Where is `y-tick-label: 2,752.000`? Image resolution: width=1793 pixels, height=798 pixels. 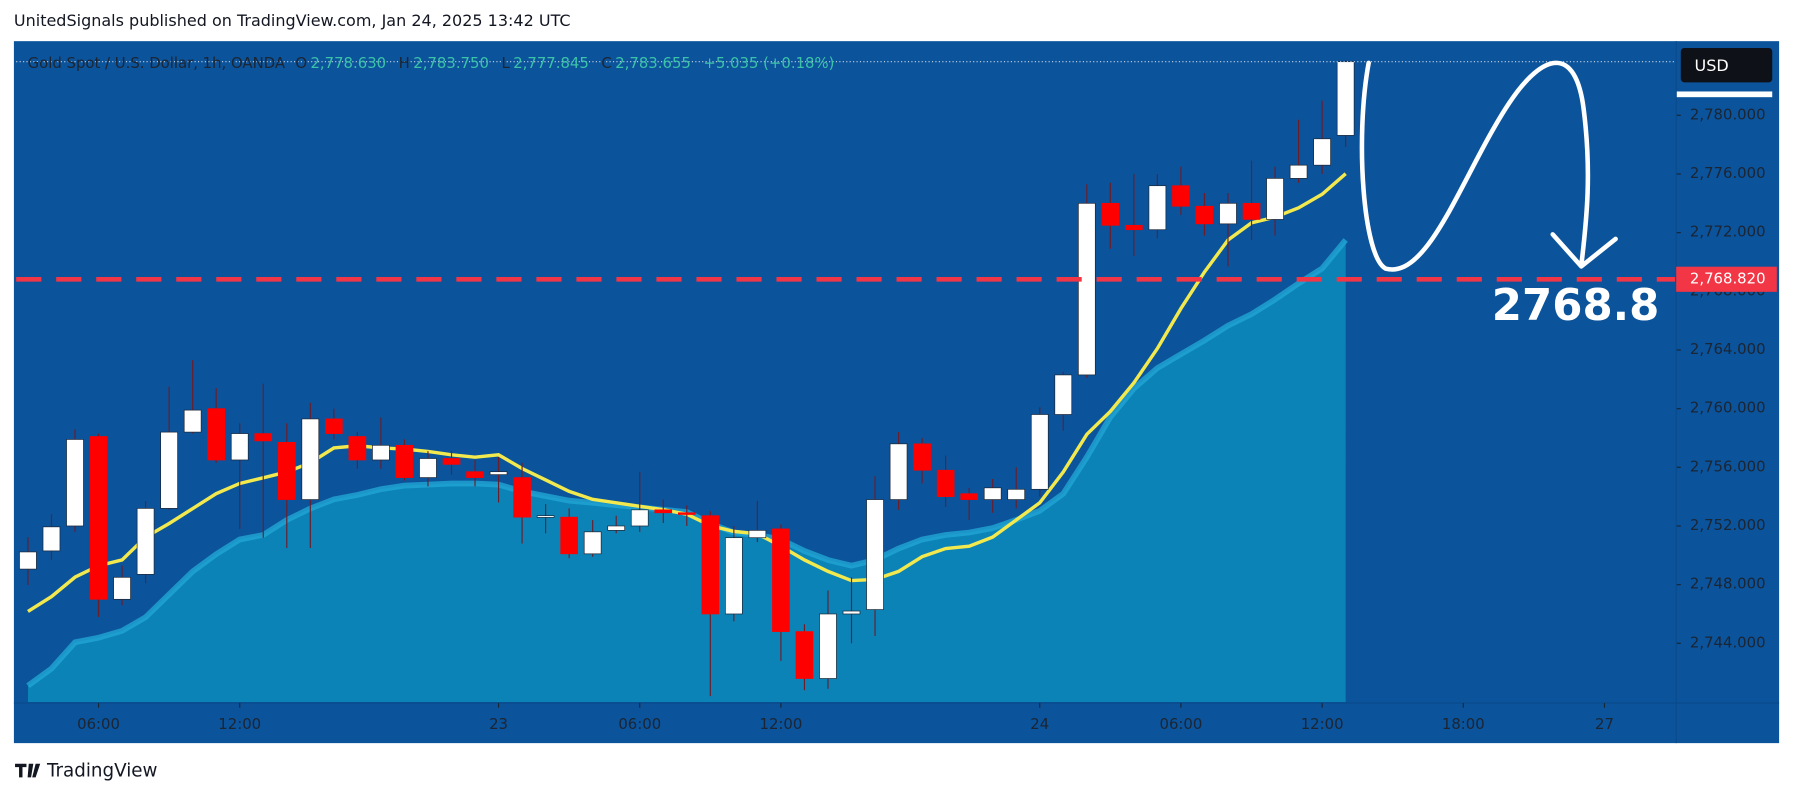
y-tick-label: 2,752.000 is located at coordinates (1728, 525).